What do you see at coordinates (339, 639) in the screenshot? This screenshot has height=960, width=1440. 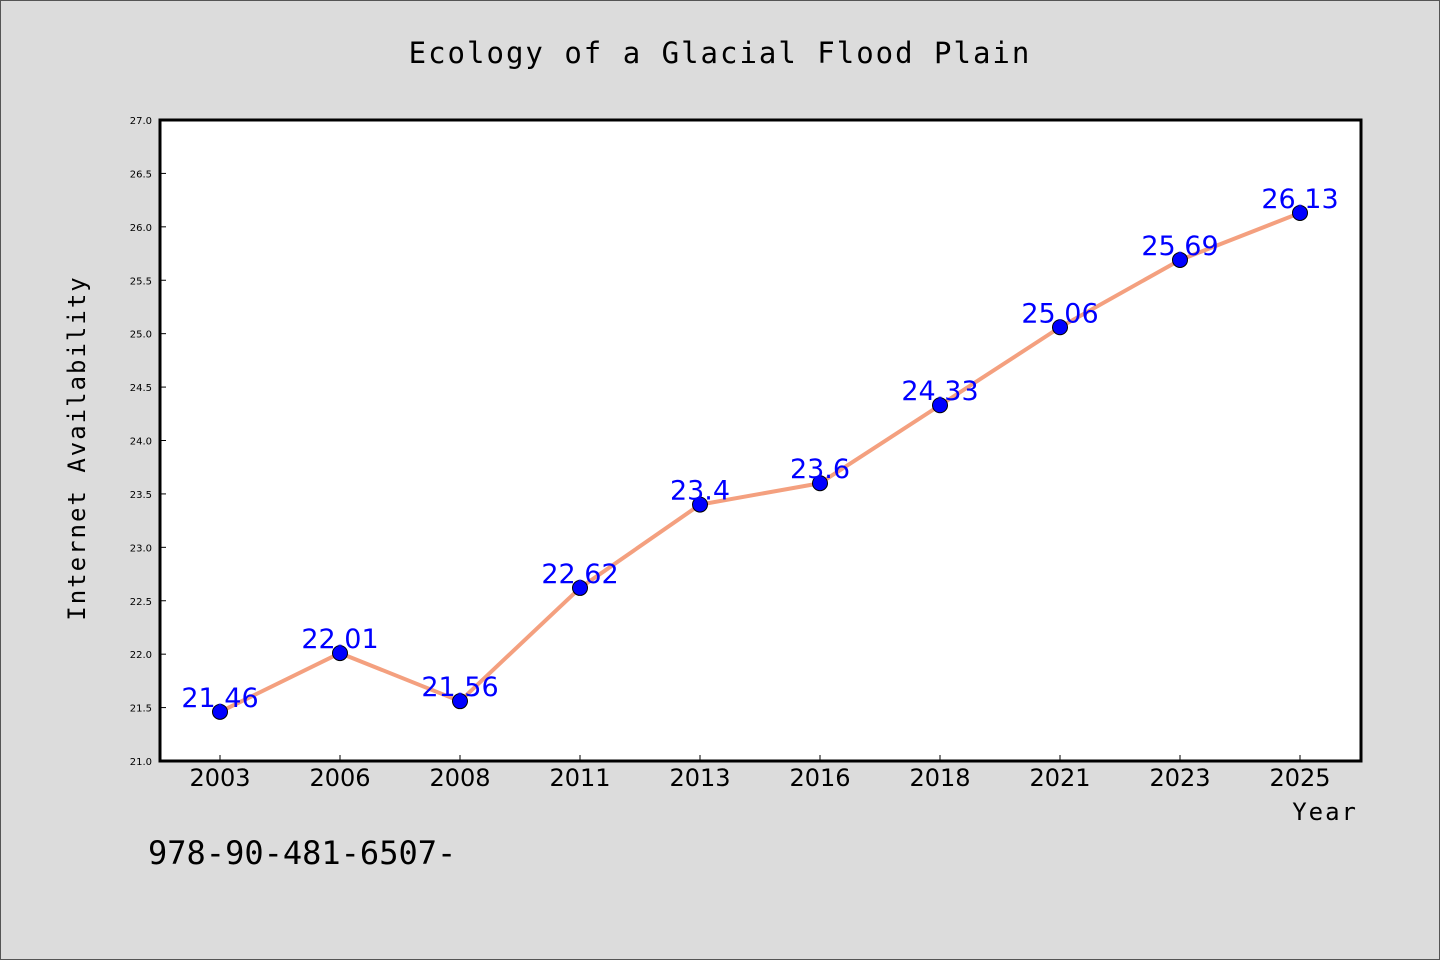 I see `data-label: 22.01` at bounding box center [339, 639].